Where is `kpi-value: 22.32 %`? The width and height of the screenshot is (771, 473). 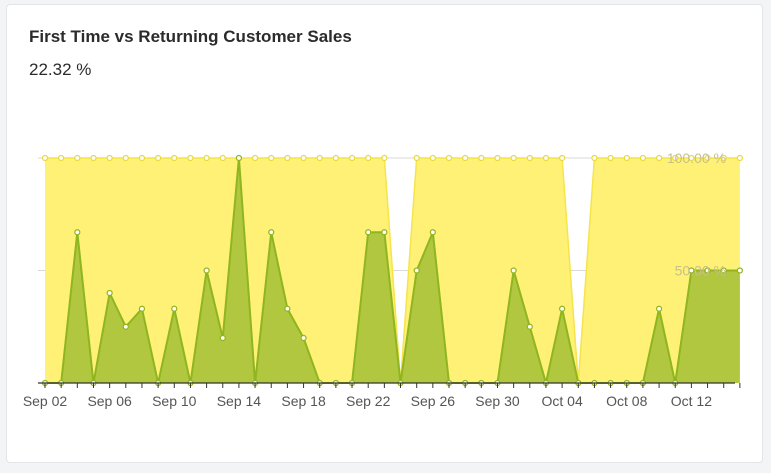 kpi-value: 22.32 % is located at coordinates (60, 69).